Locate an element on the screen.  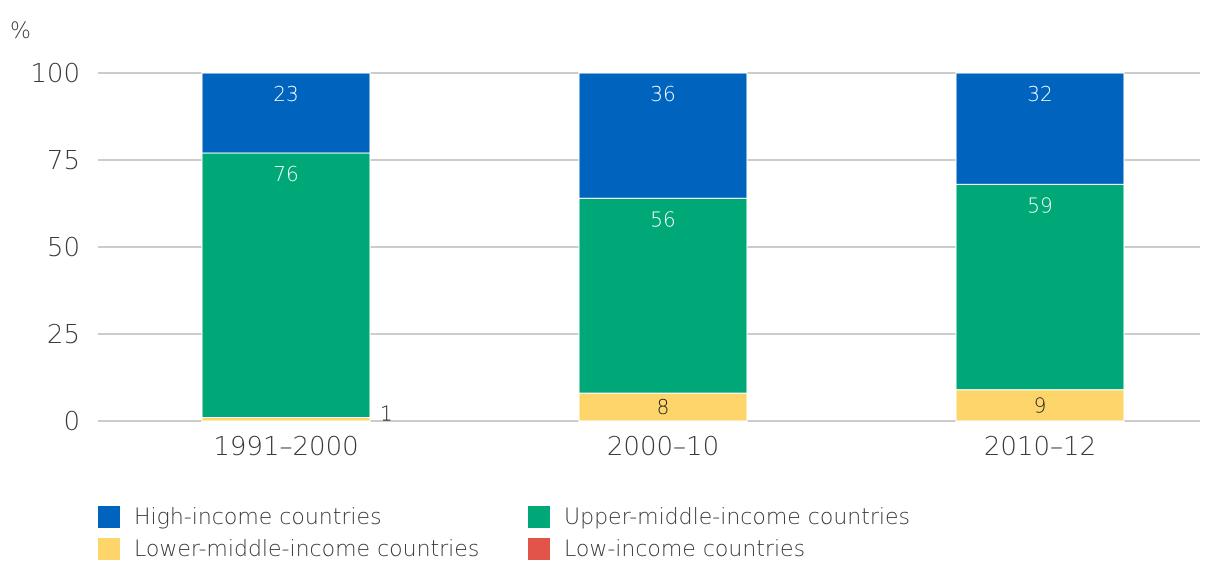
y-axis-ticks: 0 25 50 75 100 is located at coordinates (55, 248).